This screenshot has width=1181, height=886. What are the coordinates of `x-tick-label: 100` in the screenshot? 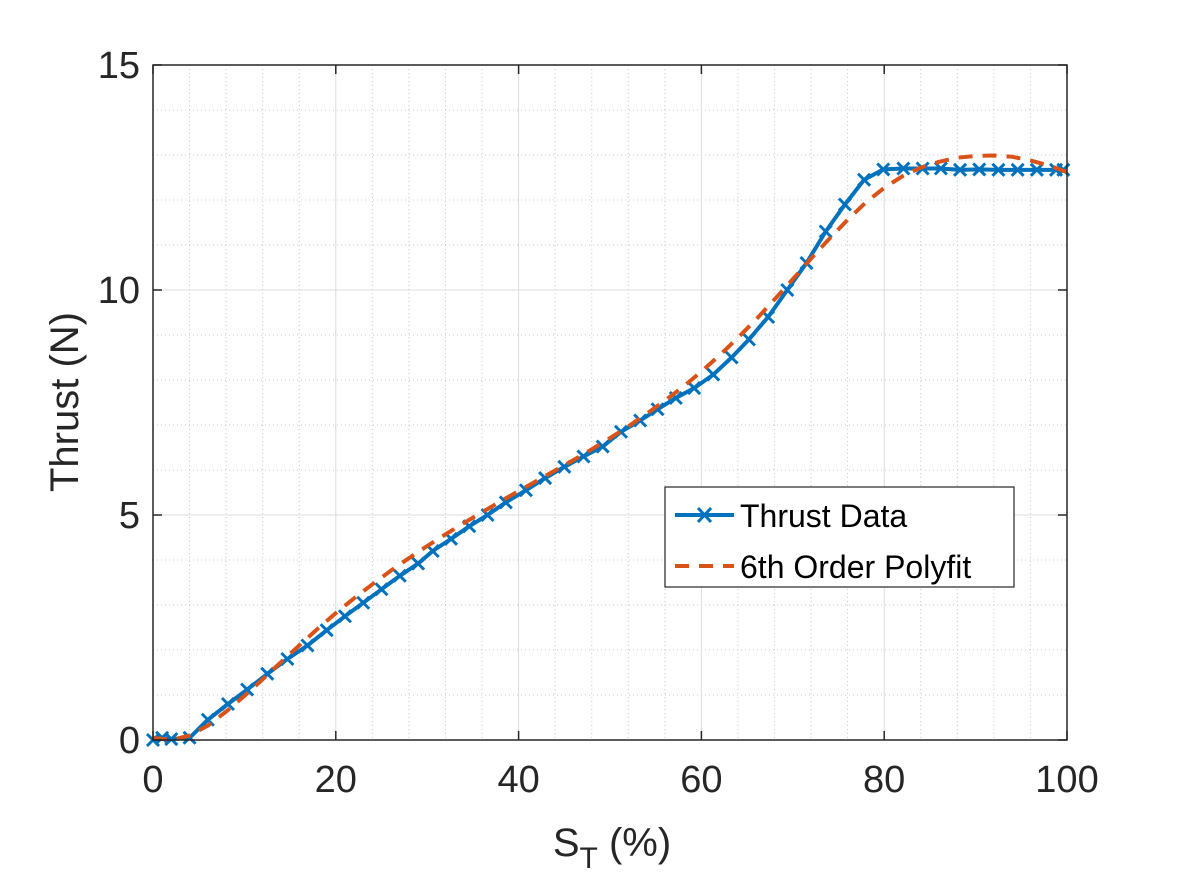 It's located at (1066, 780).